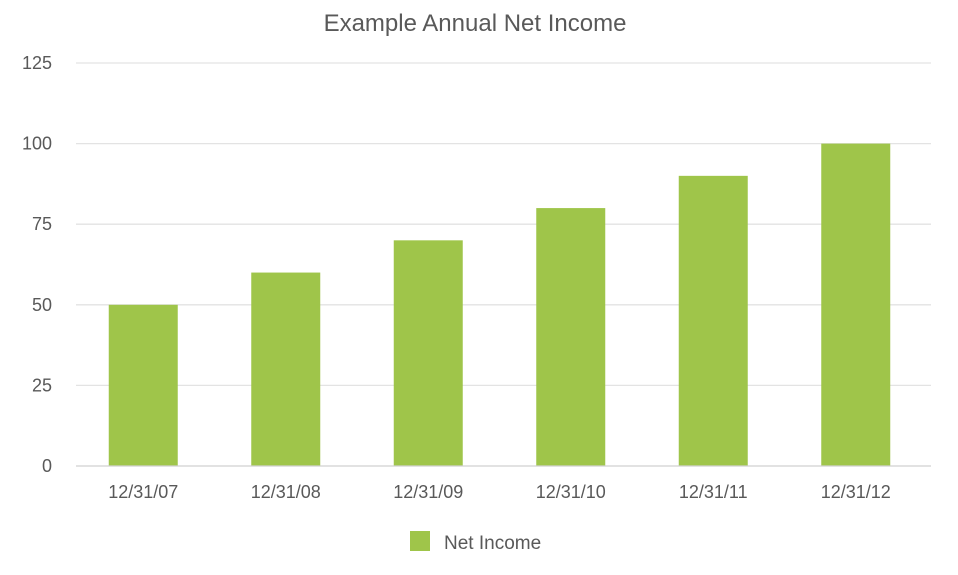 The image size is (958, 575). I want to click on legend: Net Income, so click(475, 542).